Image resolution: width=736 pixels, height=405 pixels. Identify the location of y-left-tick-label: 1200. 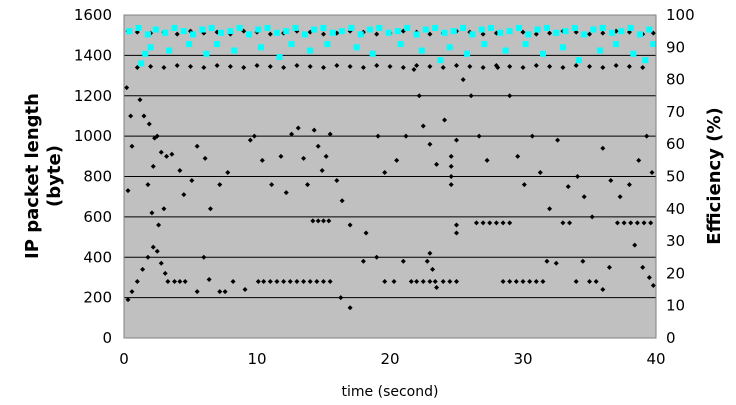
(93, 96).